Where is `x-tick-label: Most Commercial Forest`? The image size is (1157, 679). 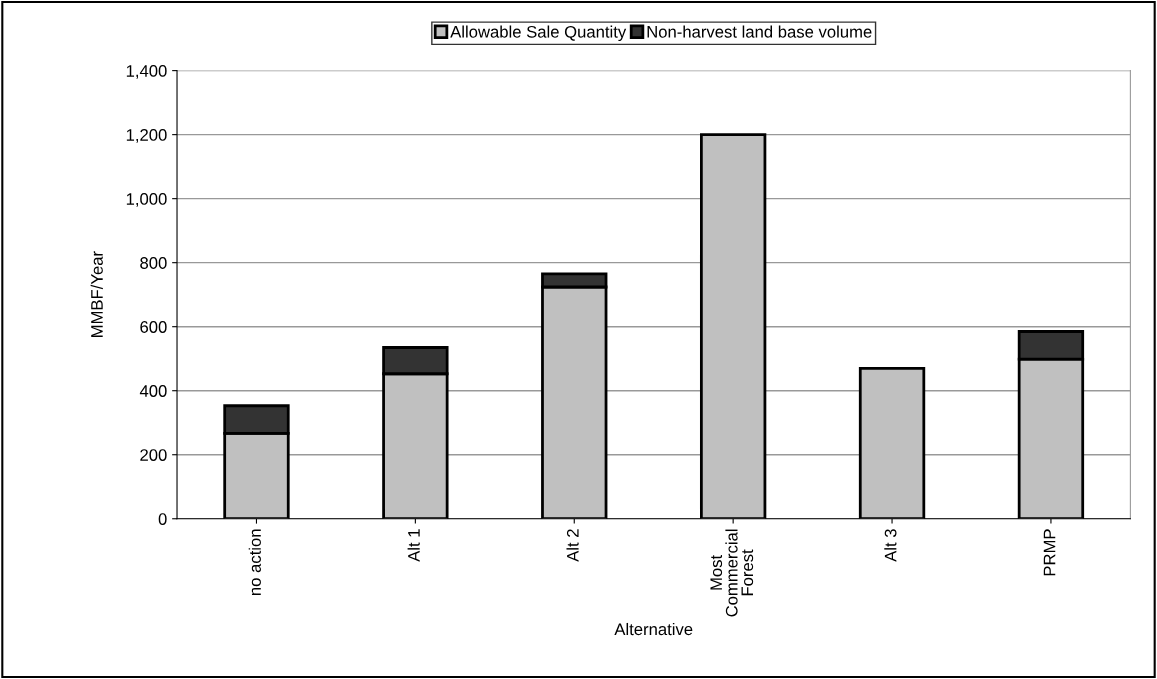
x-tick-label: Most Commercial Forest is located at coordinates (732, 573).